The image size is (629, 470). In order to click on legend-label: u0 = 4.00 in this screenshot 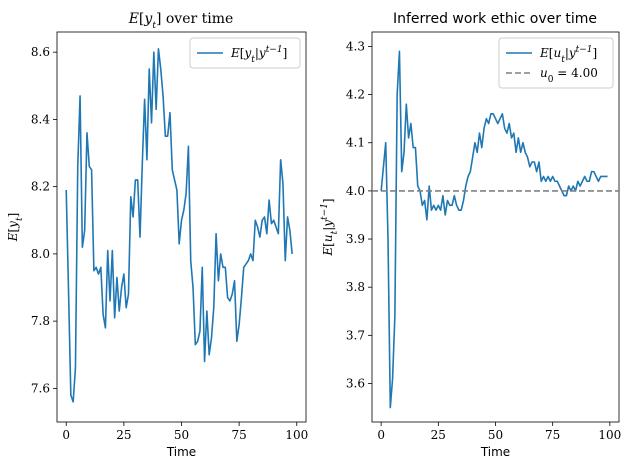, I will do `click(569, 75)`.